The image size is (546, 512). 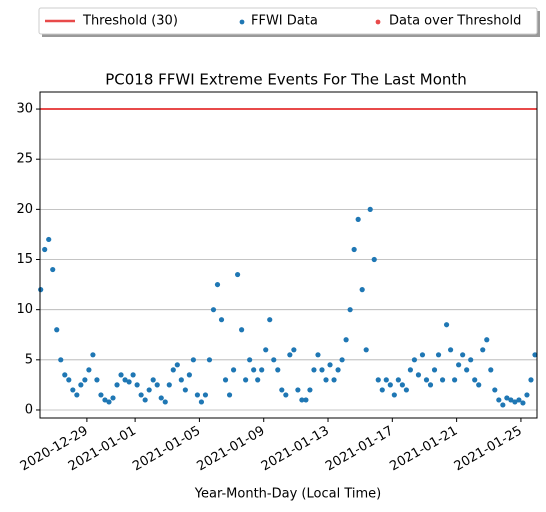 What do you see at coordinates (24, 309) in the screenshot?
I see `y-tick-label: 10` at bounding box center [24, 309].